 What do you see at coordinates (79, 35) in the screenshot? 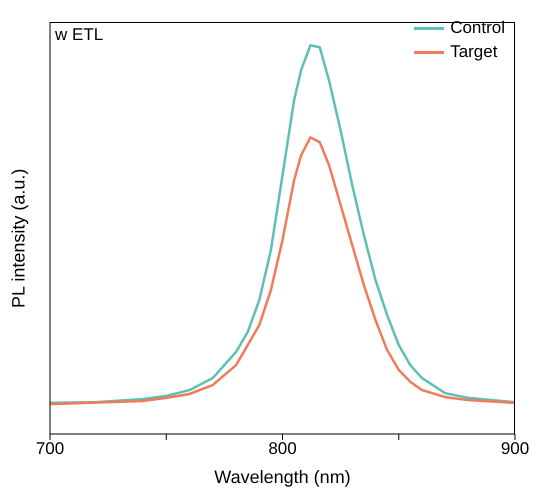
I see `text: w ETL` at bounding box center [79, 35].